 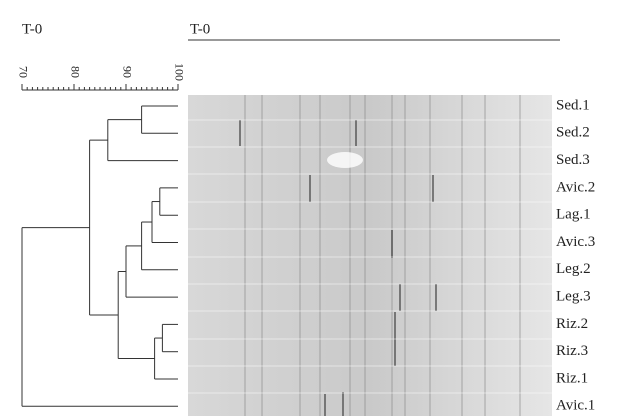 What do you see at coordinates (127, 72) in the screenshot?
I see `tick-label: 90` at bounding box center [127, 72].